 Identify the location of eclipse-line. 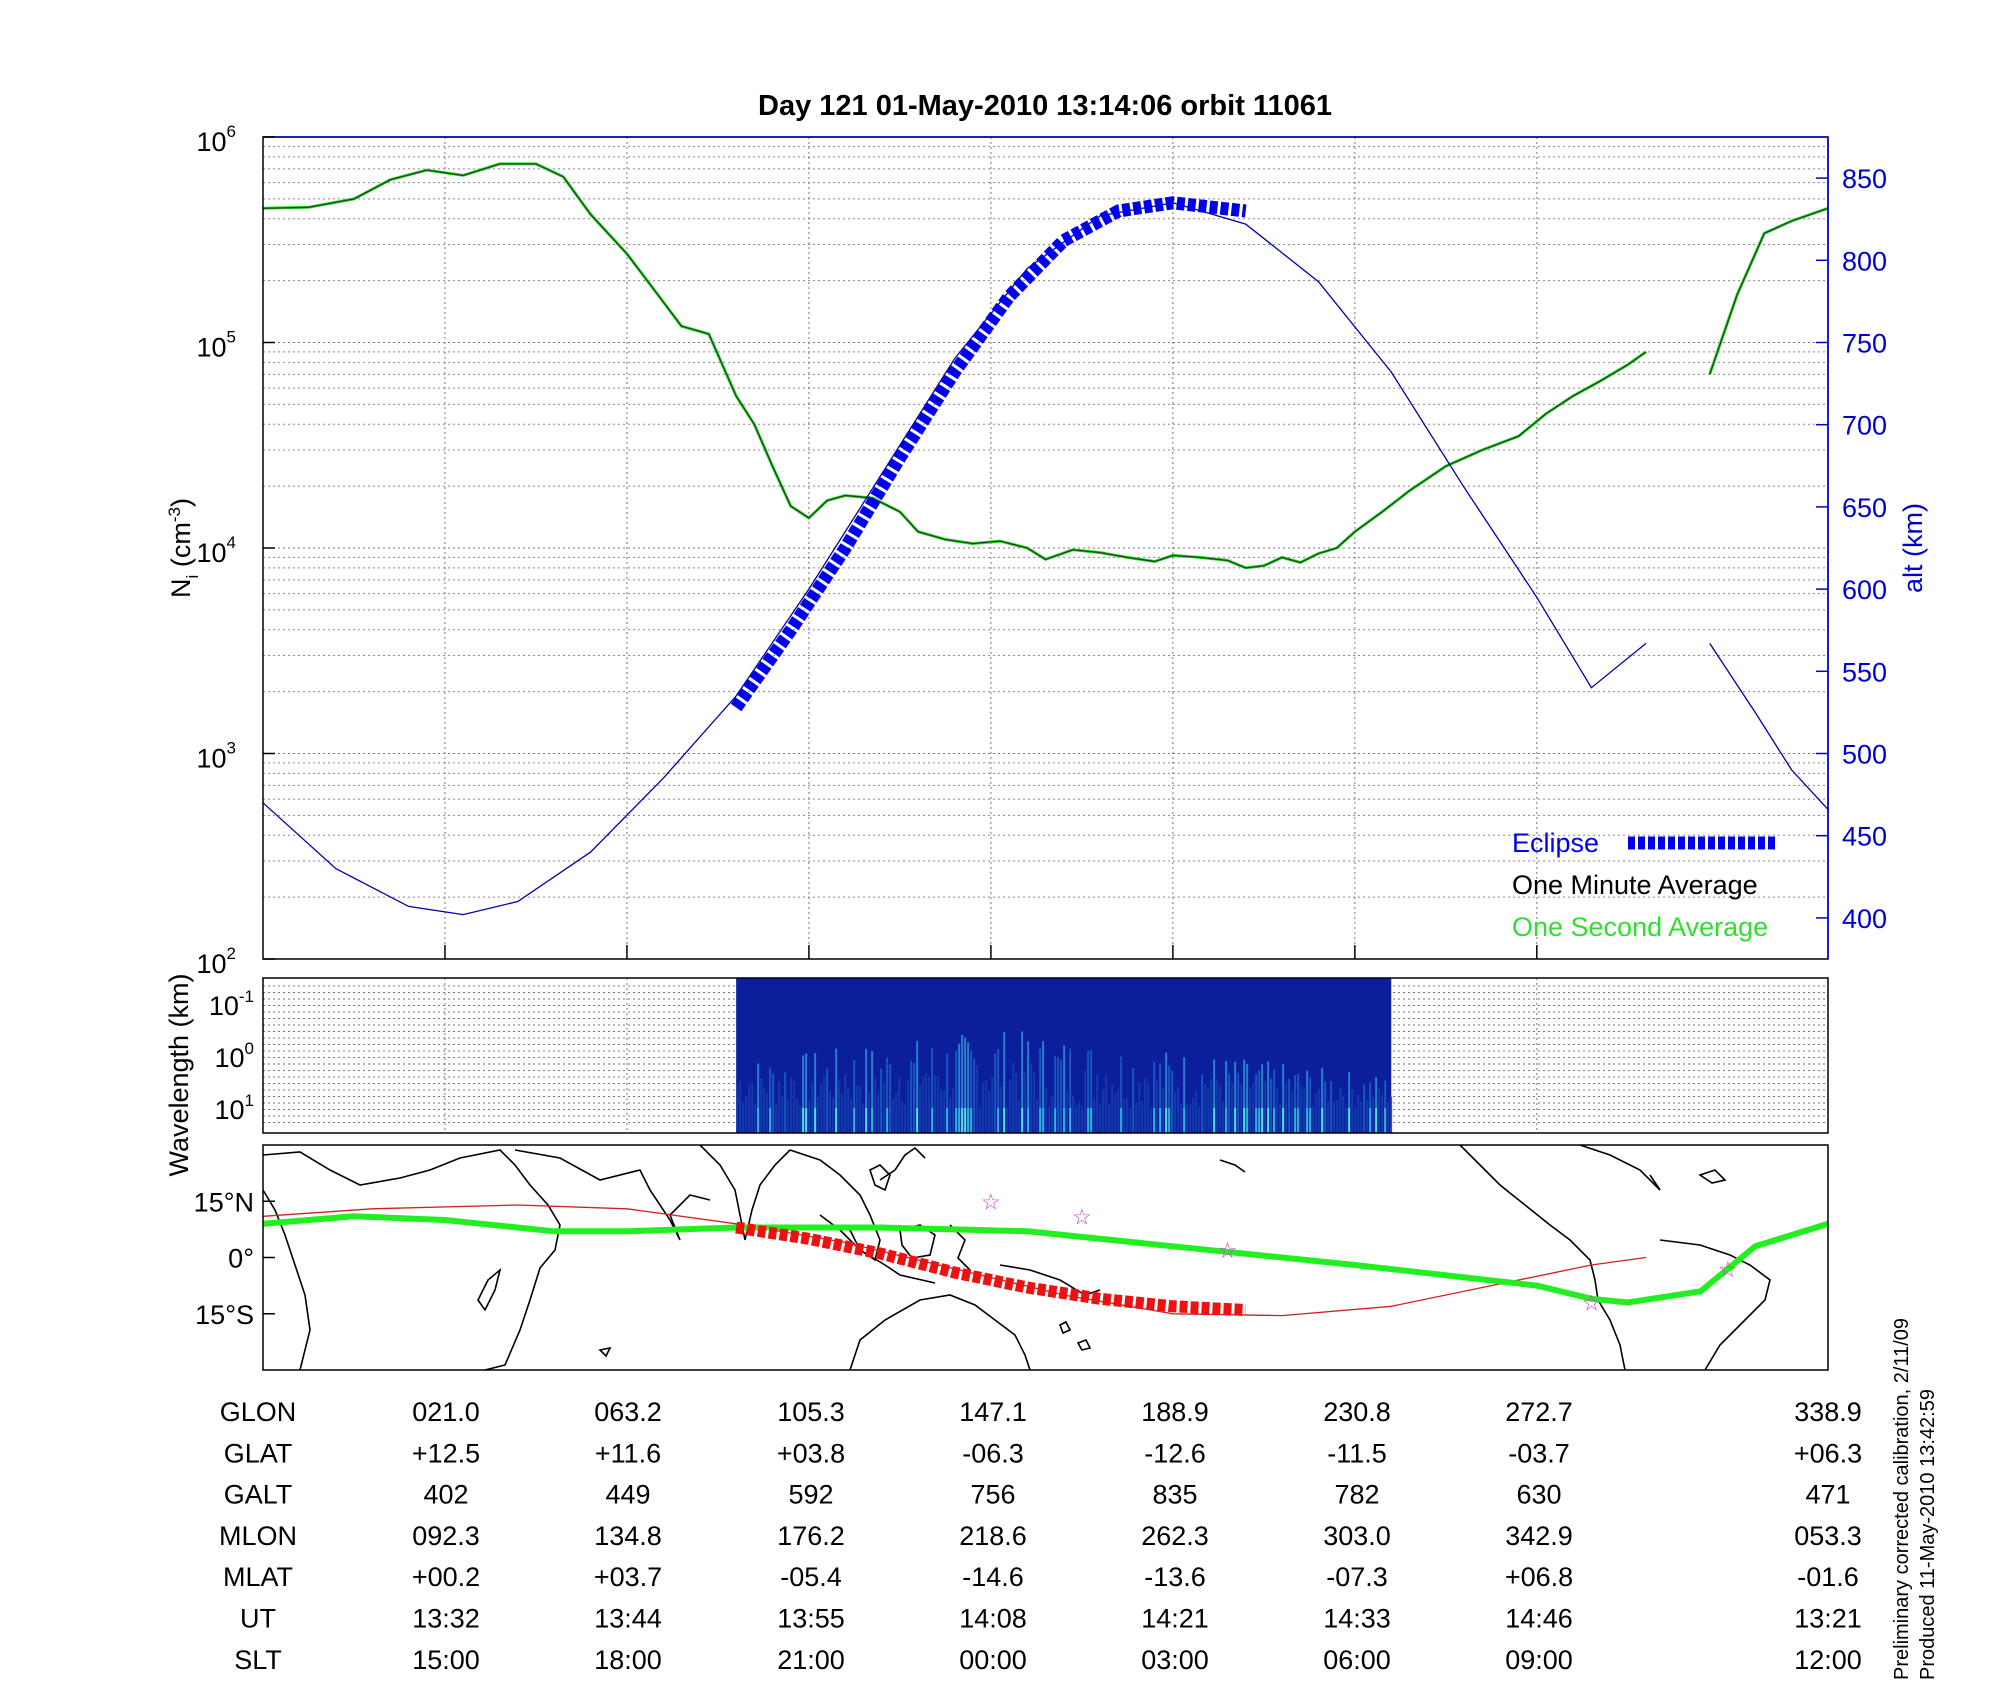
(988, 454).